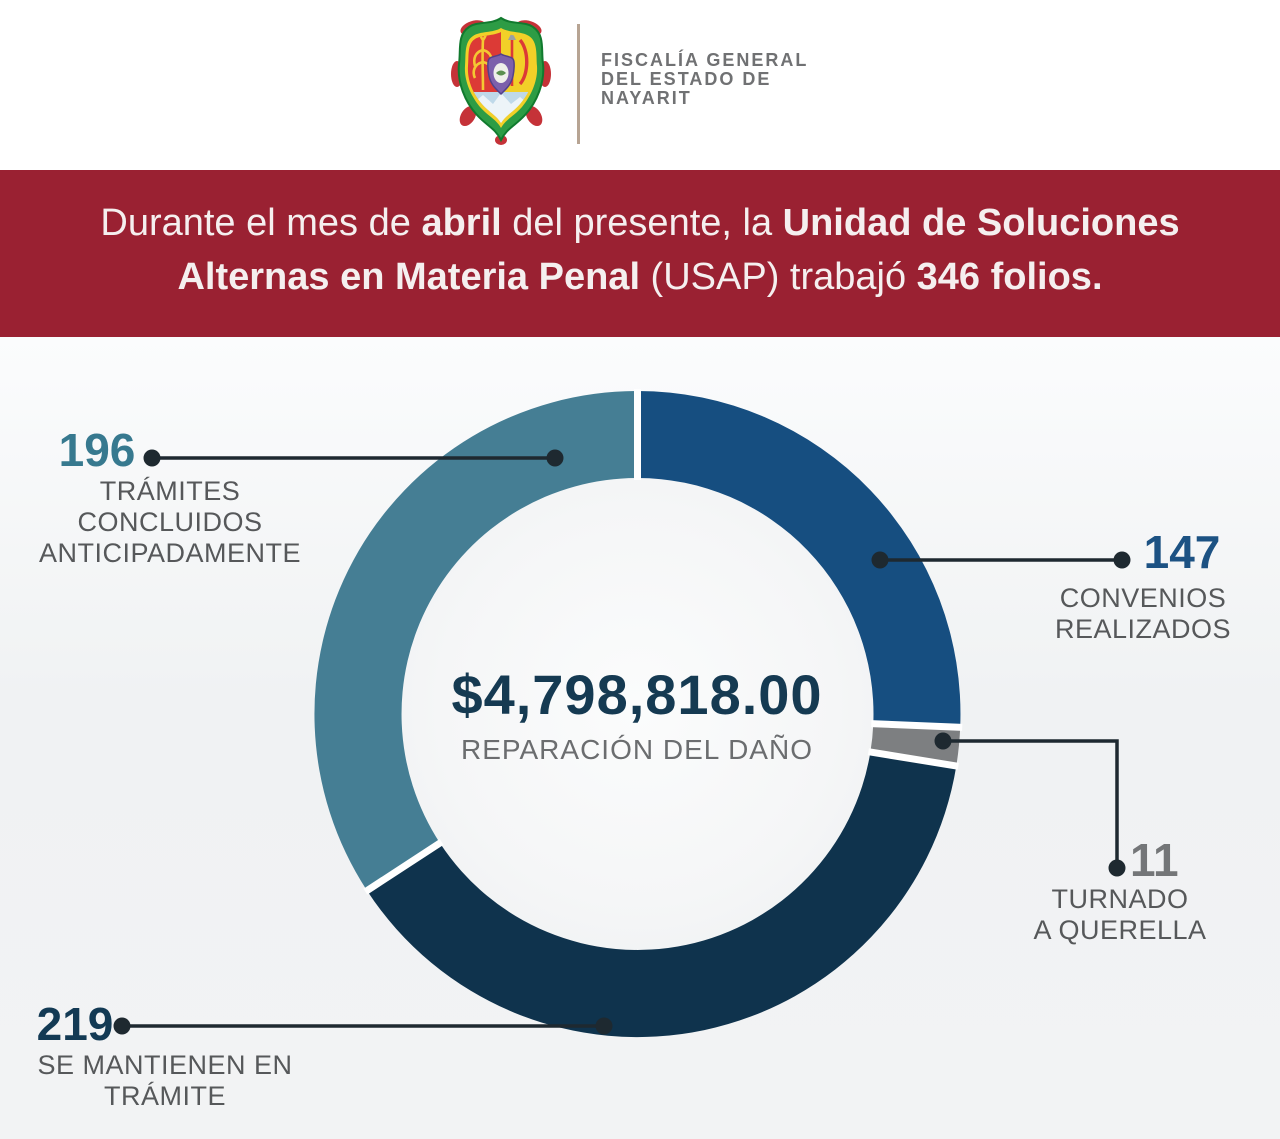 This screenshot has width=1280, height=1139. Describe the element at coordinates (75, 1024) in the screenshot. I see `value-219: 219` at that location.